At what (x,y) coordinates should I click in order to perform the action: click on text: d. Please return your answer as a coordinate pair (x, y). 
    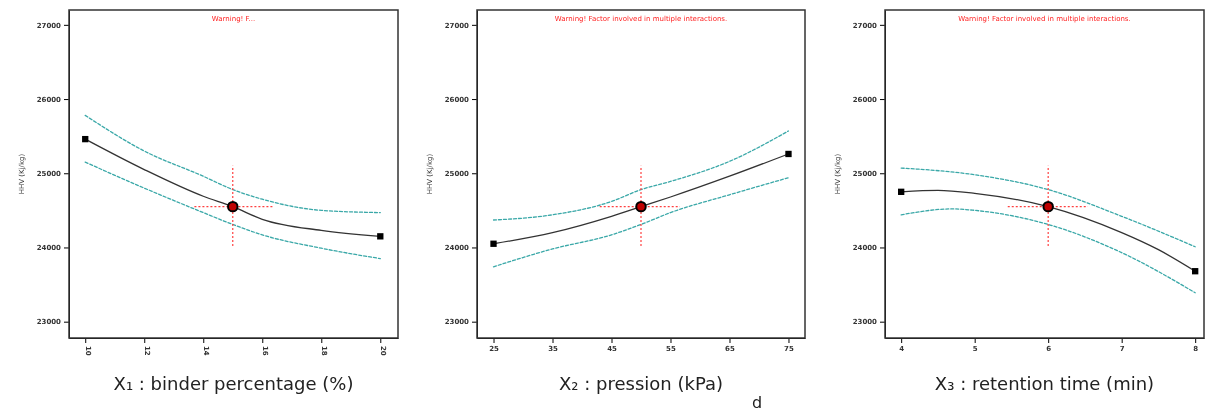
    Looking at the image, I should click on (757, 402).